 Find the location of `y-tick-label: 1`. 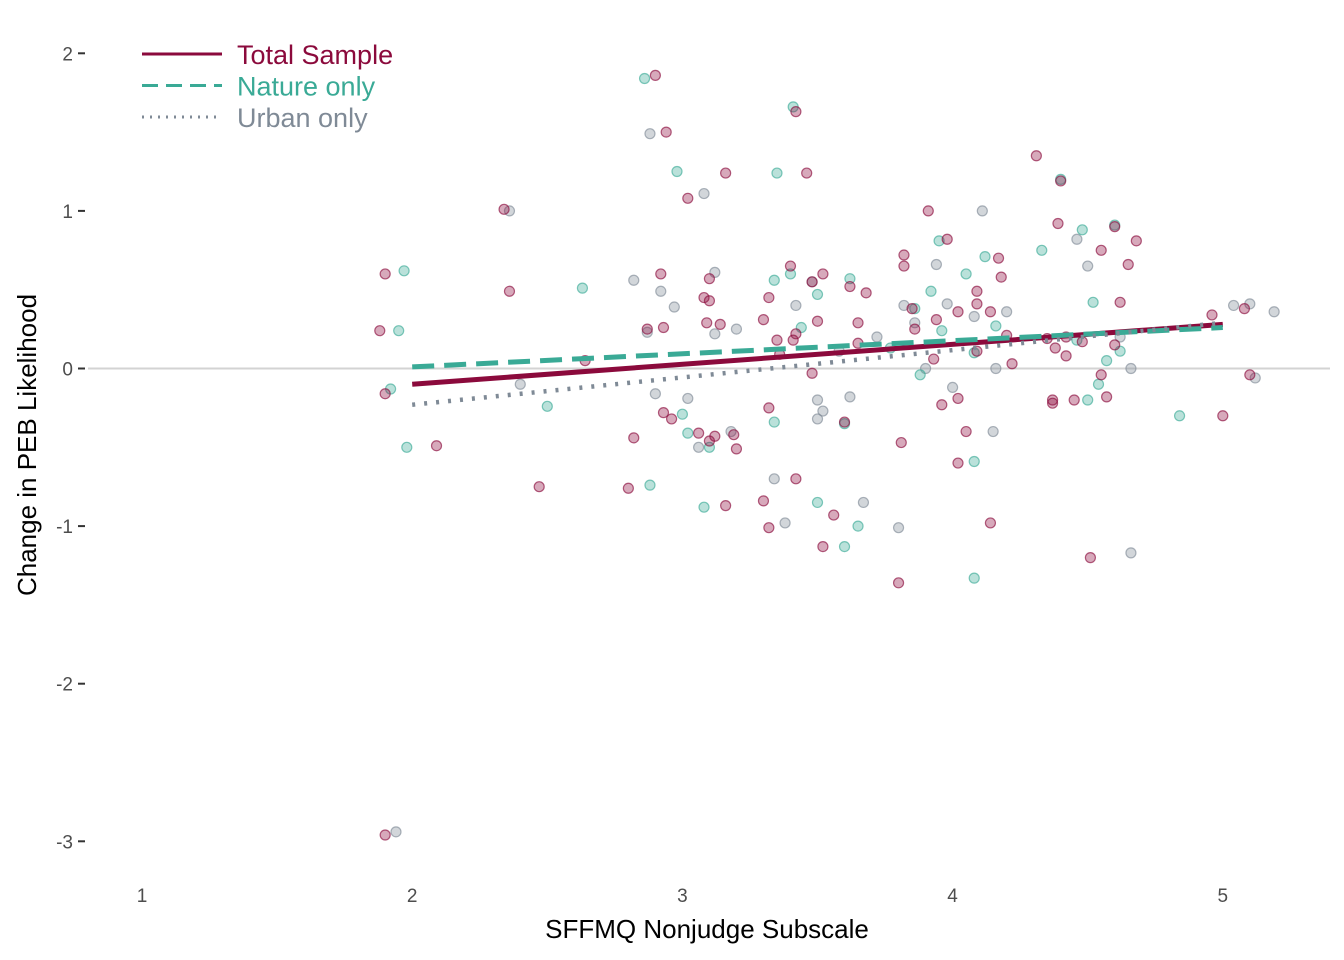

y-tick-label: 1 is located at coordinates (67, 212).